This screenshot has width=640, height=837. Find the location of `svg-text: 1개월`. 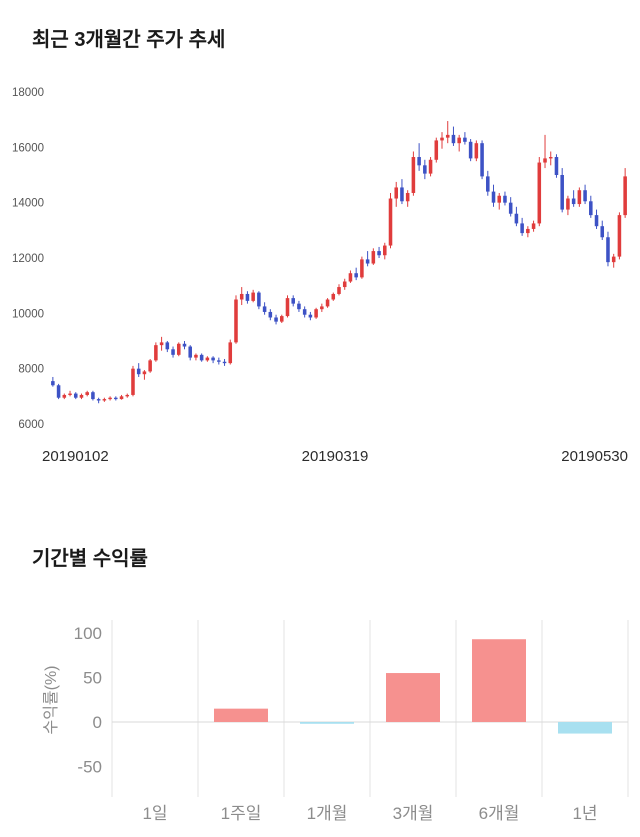

svg-text: 1개월 is located at coordinates (327, 813).